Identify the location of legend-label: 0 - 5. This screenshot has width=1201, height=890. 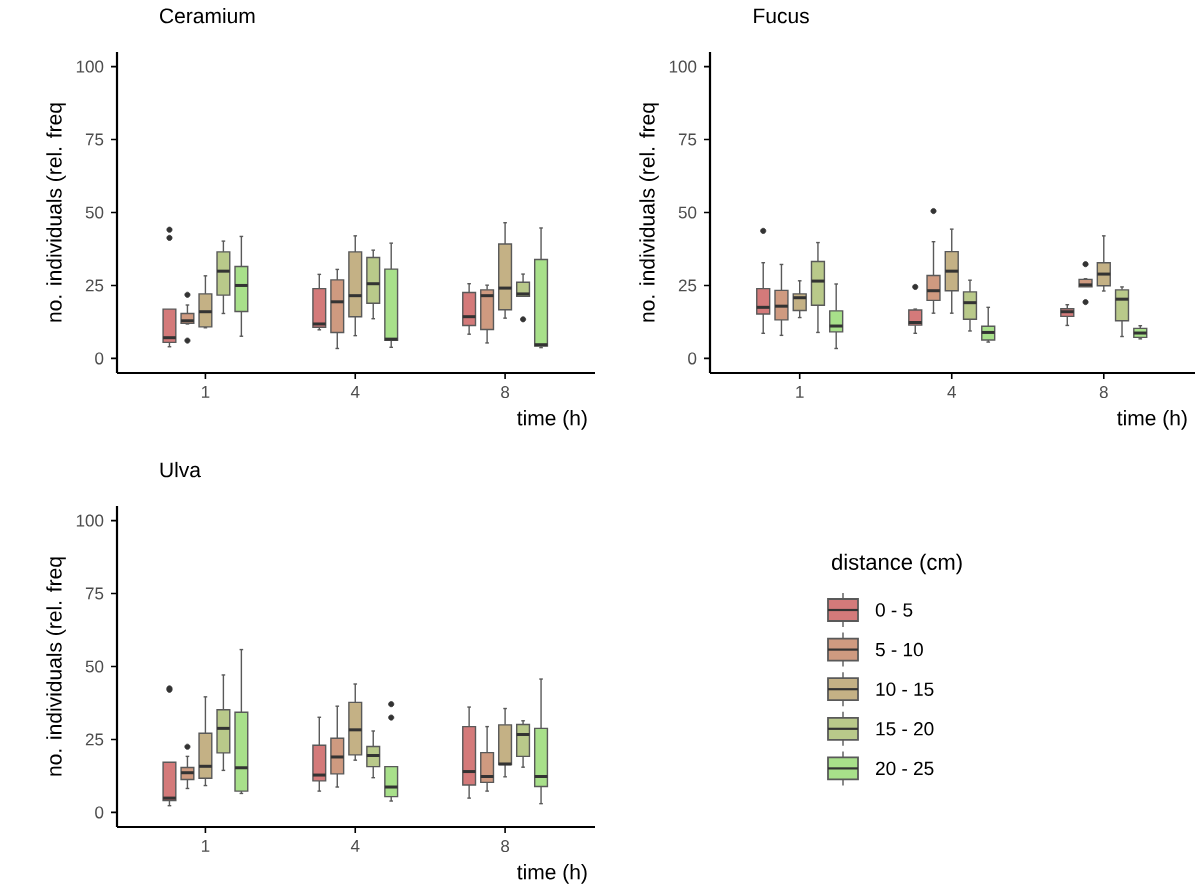
(894, 610).